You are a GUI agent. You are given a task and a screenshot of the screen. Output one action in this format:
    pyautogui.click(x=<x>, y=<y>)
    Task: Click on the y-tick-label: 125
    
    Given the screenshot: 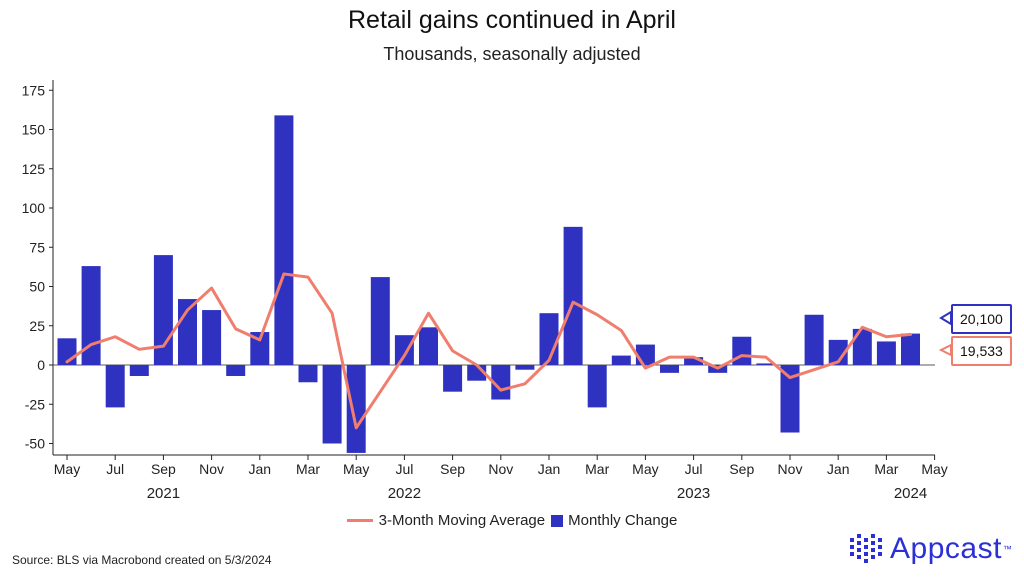 What is the action you would take?
    pyautogui.click(x=34, y=169)
    